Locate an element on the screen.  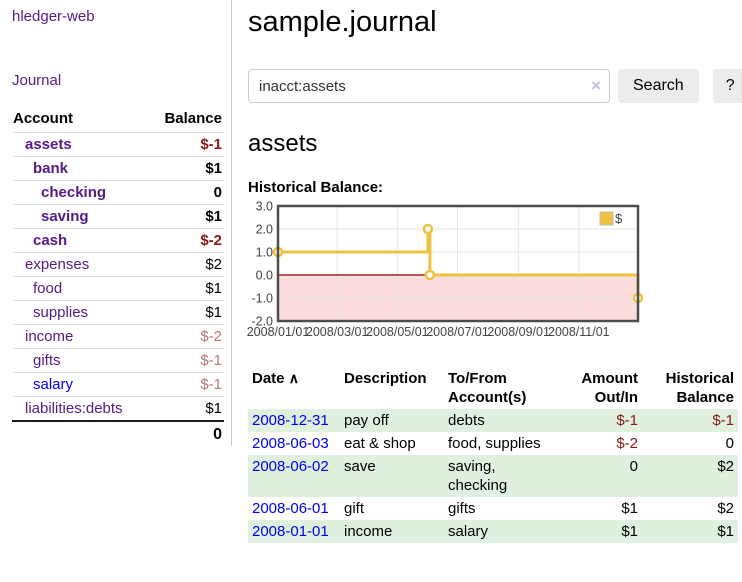
search-form: × Search ? is located at coordinates (495, 86).